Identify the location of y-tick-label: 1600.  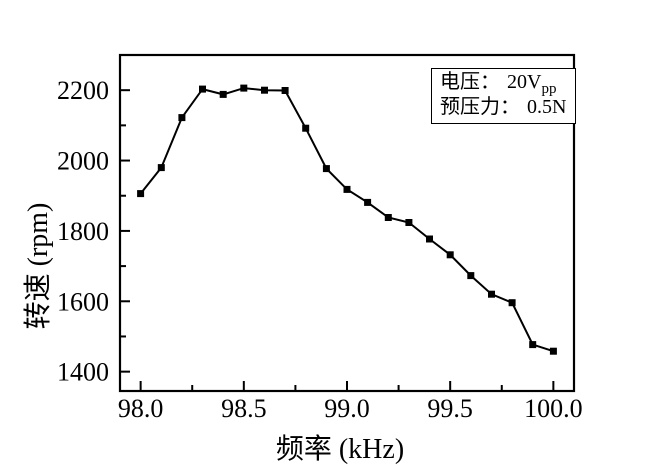
(83, 301).